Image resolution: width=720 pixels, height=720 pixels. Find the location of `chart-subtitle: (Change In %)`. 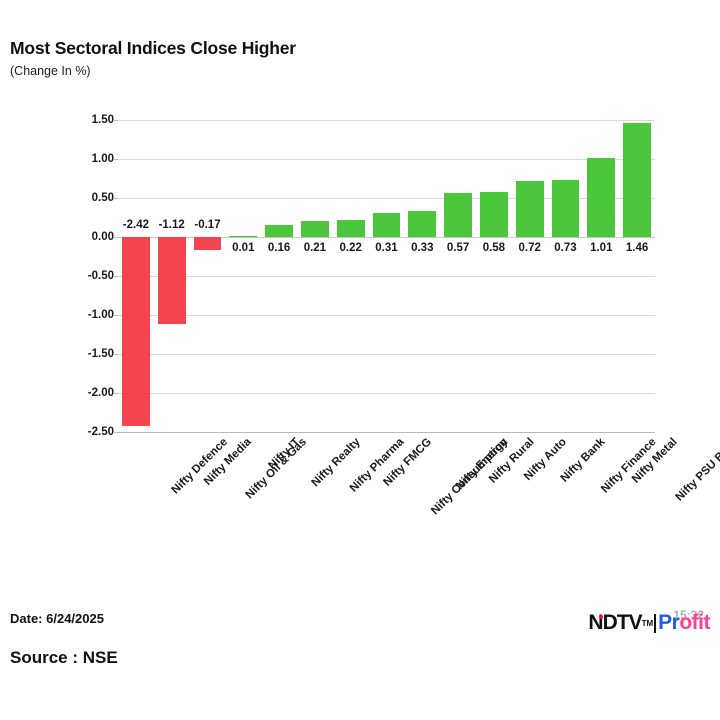

chart-subtitle: (Change In %) is located at coordinates (50, 71).